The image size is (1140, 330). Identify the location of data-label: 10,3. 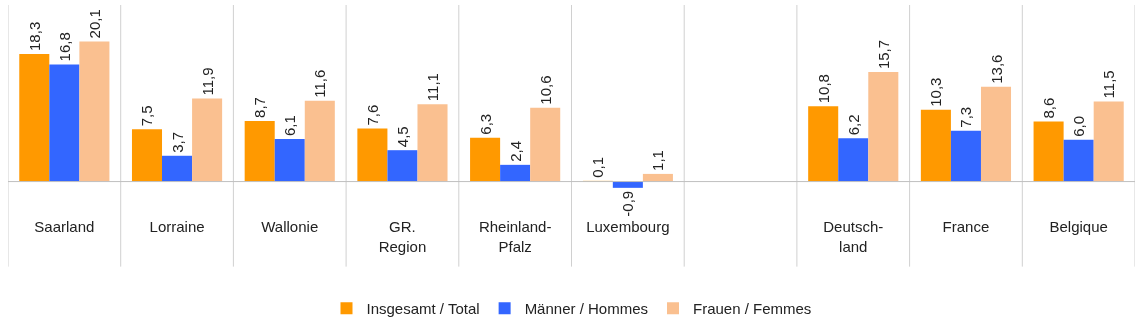
(936, 92).